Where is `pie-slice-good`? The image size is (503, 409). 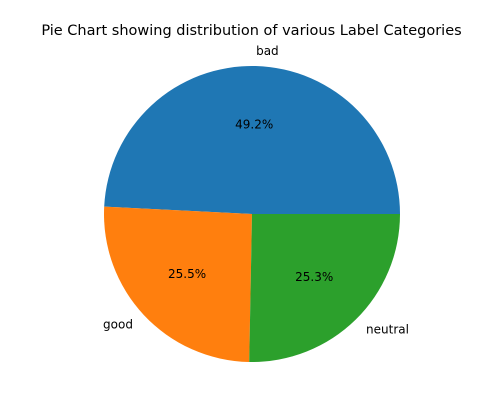
pie-slice-good is located at coordinates (178, 284).